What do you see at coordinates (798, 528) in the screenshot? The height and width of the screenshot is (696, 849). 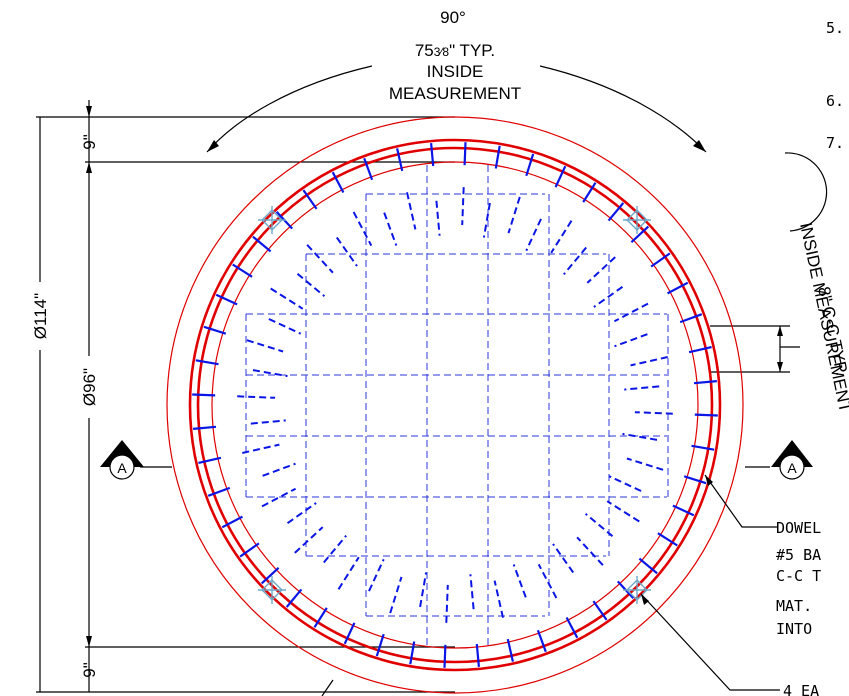 I see `dowel-callout-line-1: DOWEL` at bounding box center [798, 528].